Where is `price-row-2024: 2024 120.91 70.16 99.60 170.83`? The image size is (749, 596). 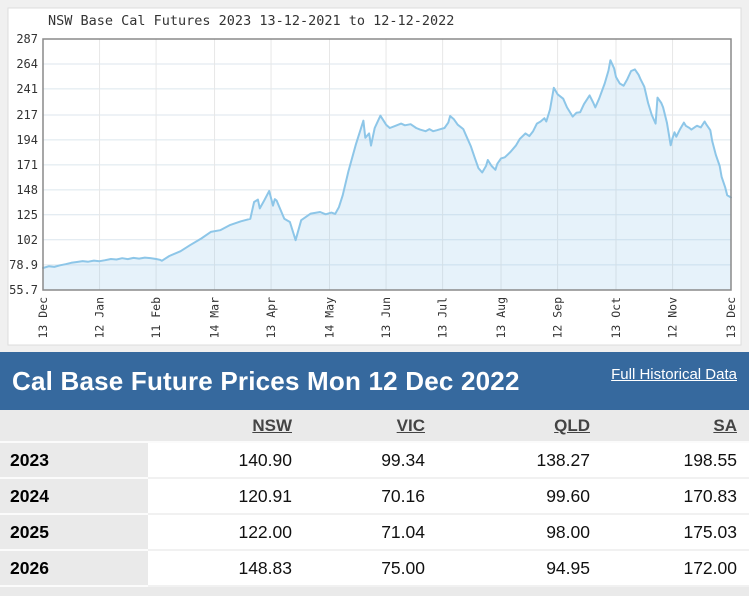 price-row-2024: 2024 120.91 70.16 99.60 170.83 is located at coordinates (374, 497).